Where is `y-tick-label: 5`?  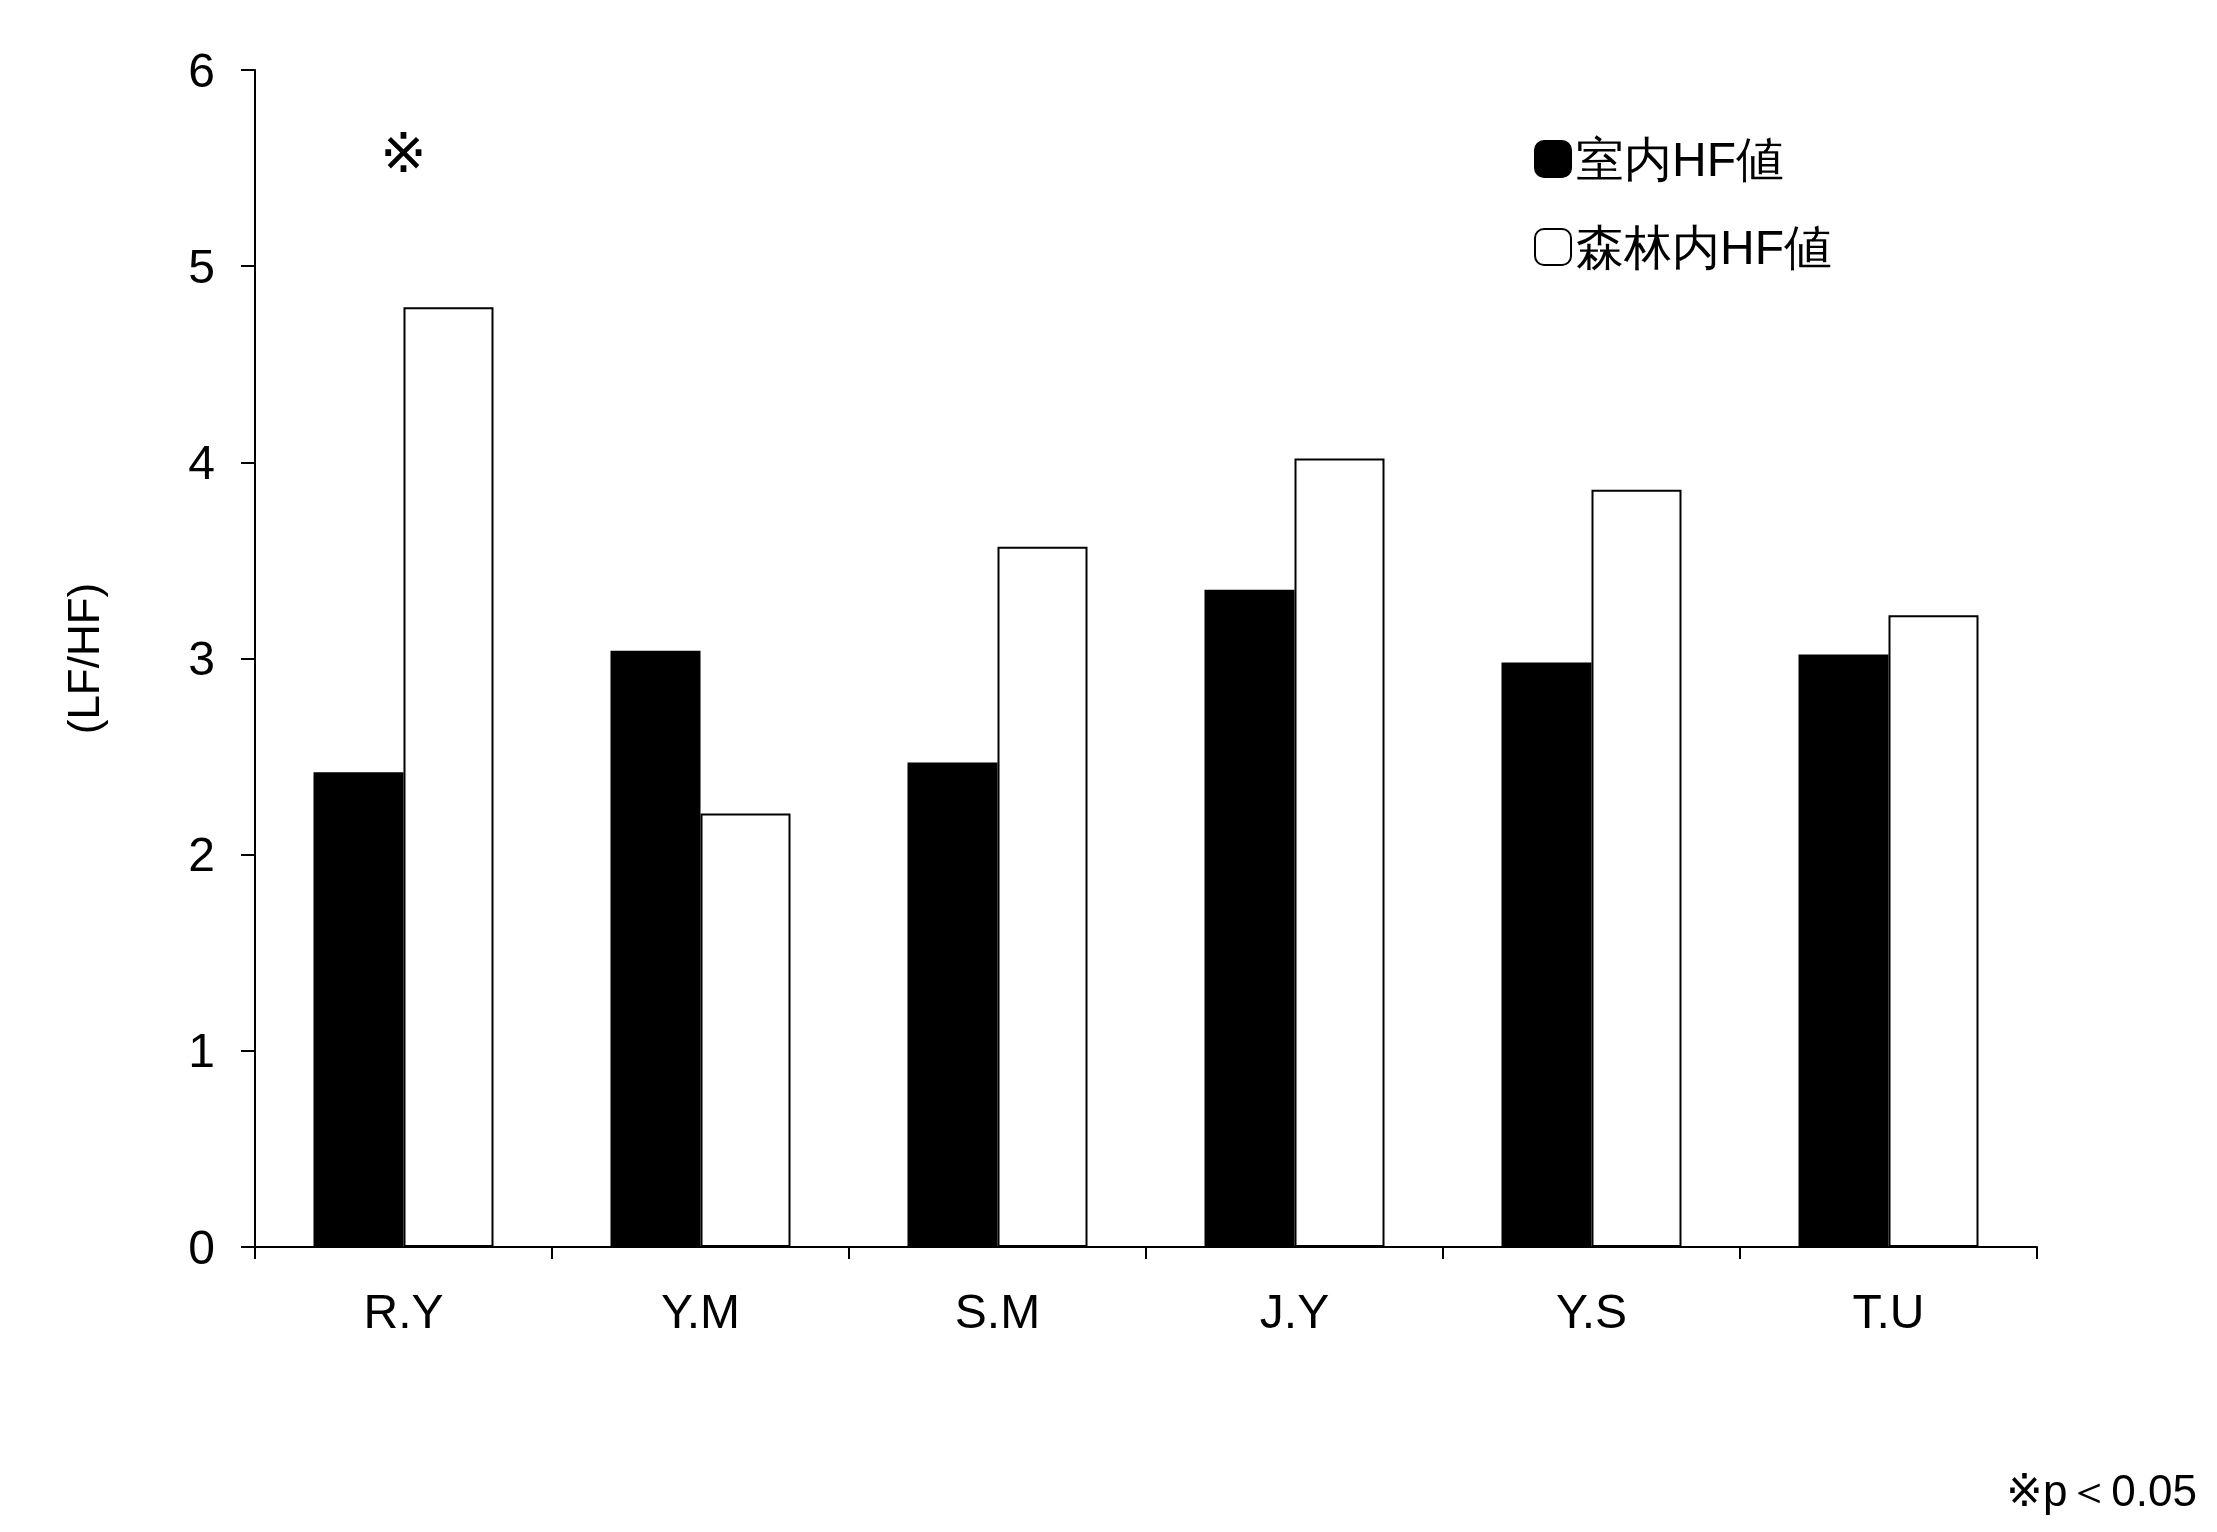 y-tick-label: 5 is located at coordinates (201, 266).